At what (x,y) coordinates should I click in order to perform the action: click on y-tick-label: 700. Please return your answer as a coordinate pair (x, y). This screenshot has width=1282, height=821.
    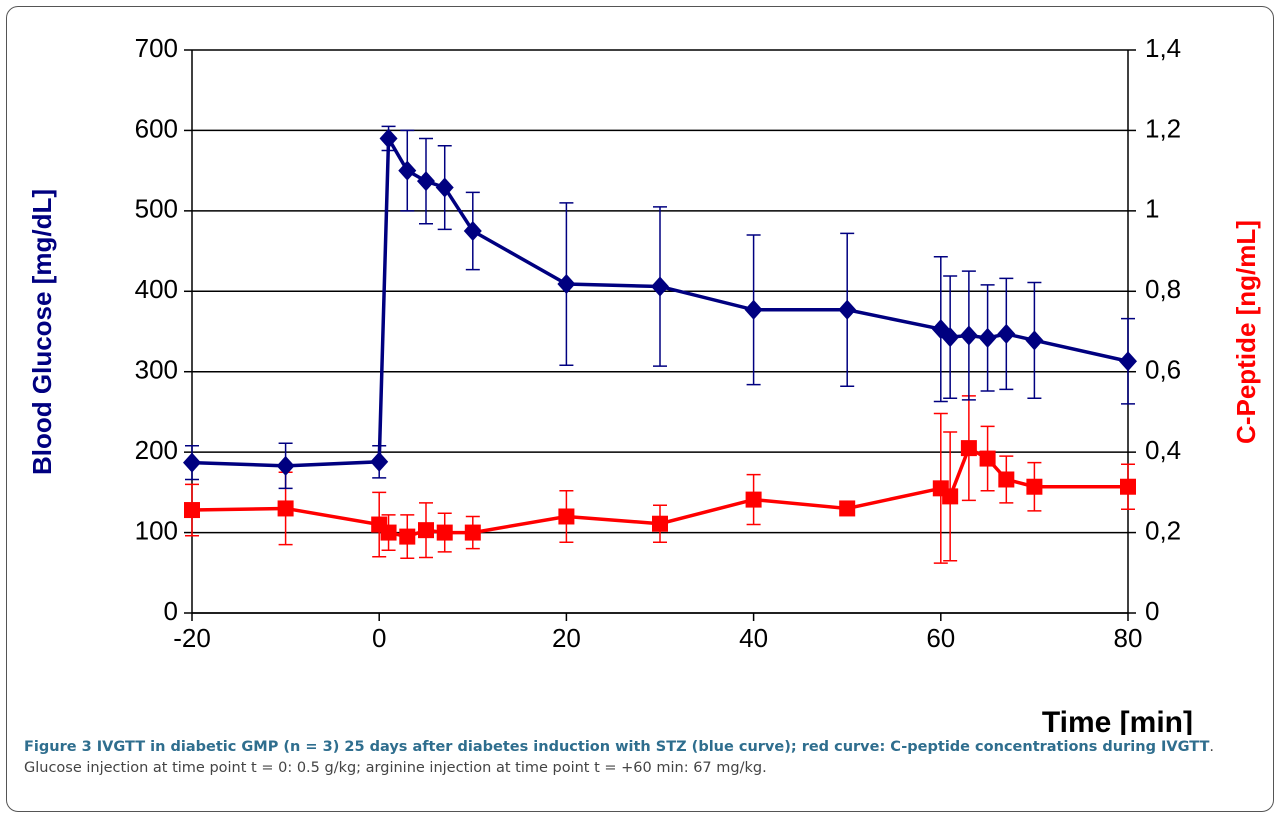
    Looking at the image, I should click on (156, 48).